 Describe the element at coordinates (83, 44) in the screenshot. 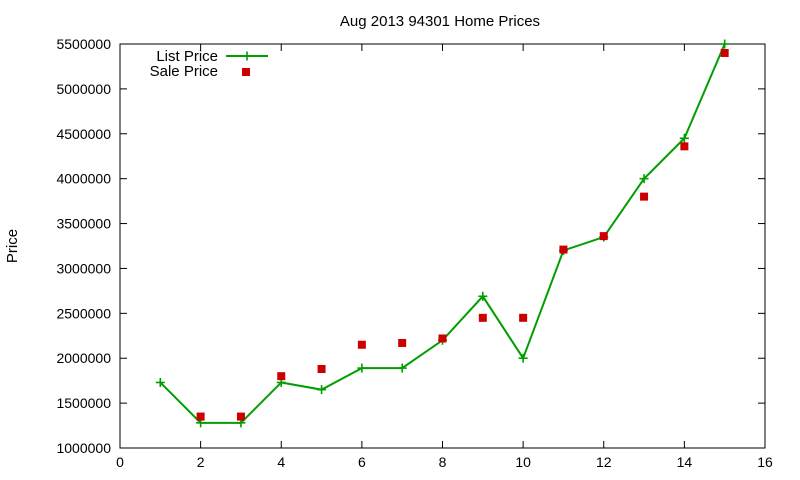

I see `y-tick-label: 5500000` at that location.